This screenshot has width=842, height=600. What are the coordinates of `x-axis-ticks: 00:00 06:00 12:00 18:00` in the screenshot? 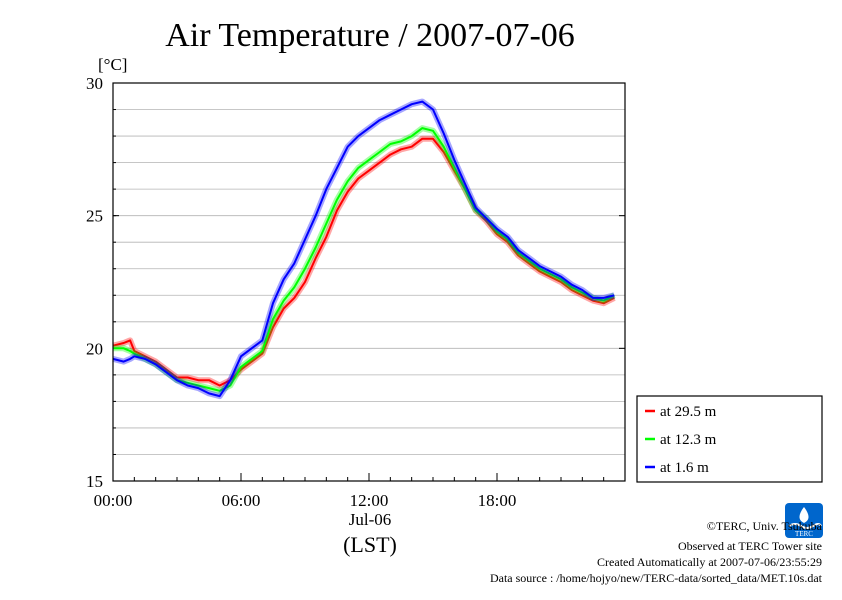 It's located at (360, 491).